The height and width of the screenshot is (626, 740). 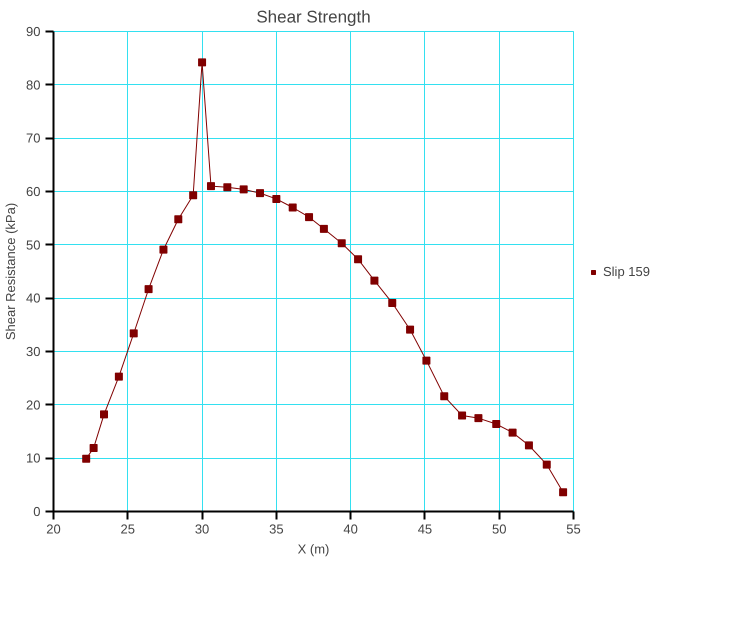 What do you see at coordinates (33, 31) in the screenshot?
I see `y-tick-label: 90` at bounding box center [33, 31].